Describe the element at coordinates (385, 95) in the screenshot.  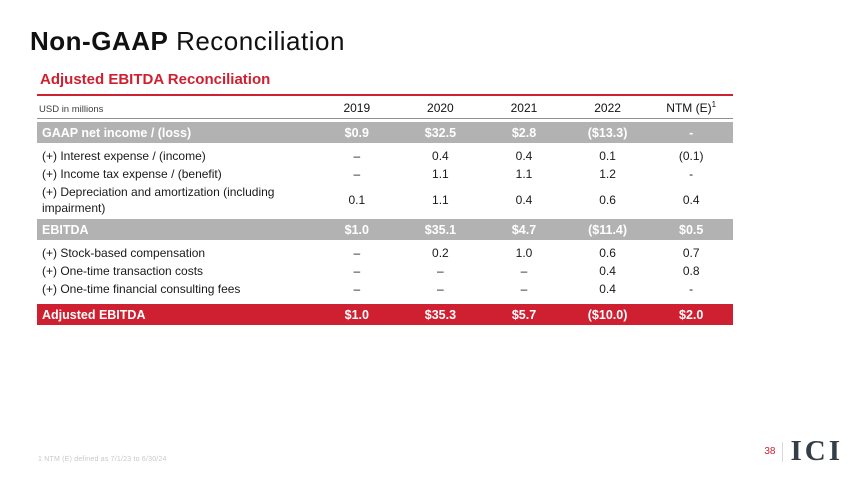
I see `section-underline` at that location.